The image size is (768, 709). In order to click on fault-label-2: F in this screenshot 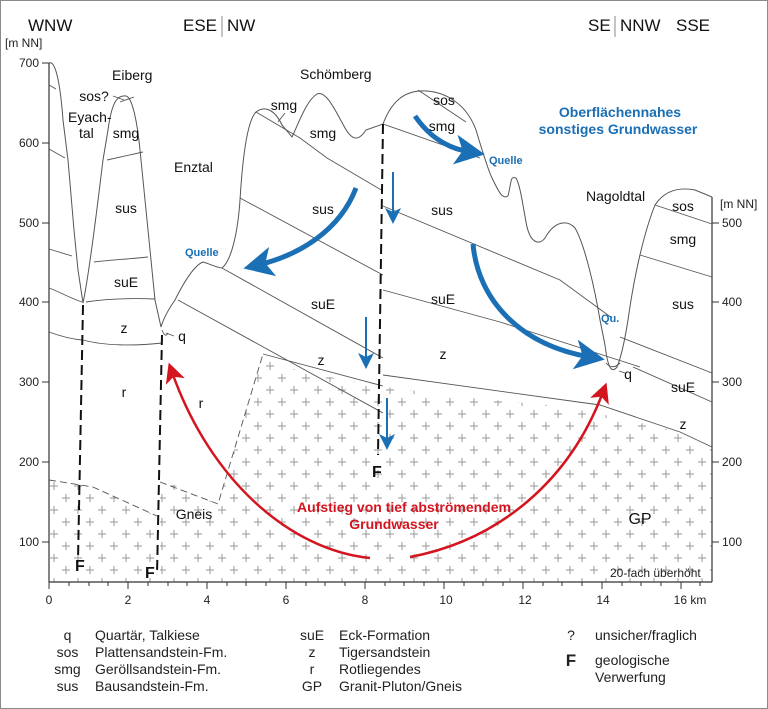, I will do `click(150, 573)`.